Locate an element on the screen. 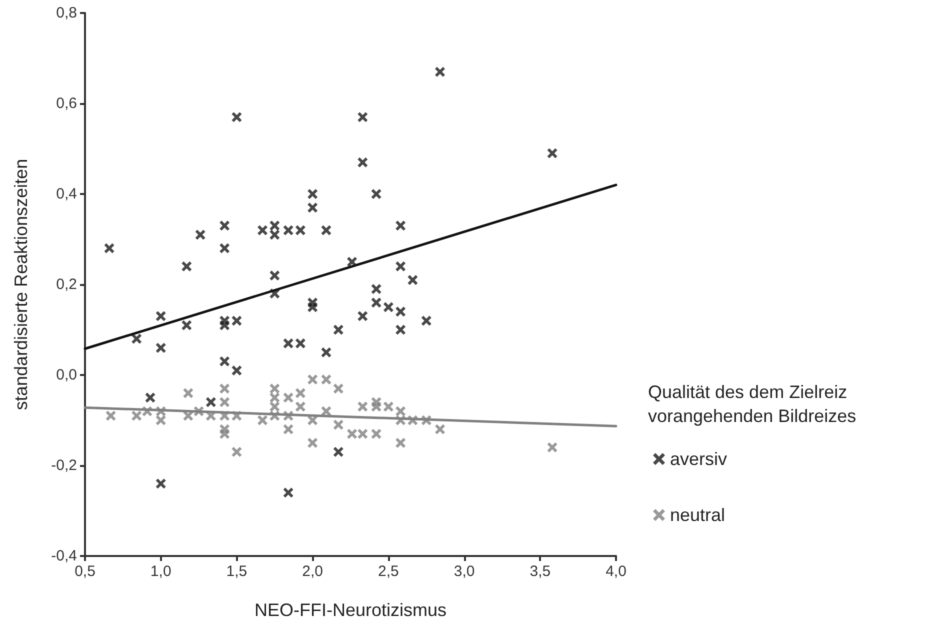  y-tick-label: -0,2 is located at coordinates (64, 465).